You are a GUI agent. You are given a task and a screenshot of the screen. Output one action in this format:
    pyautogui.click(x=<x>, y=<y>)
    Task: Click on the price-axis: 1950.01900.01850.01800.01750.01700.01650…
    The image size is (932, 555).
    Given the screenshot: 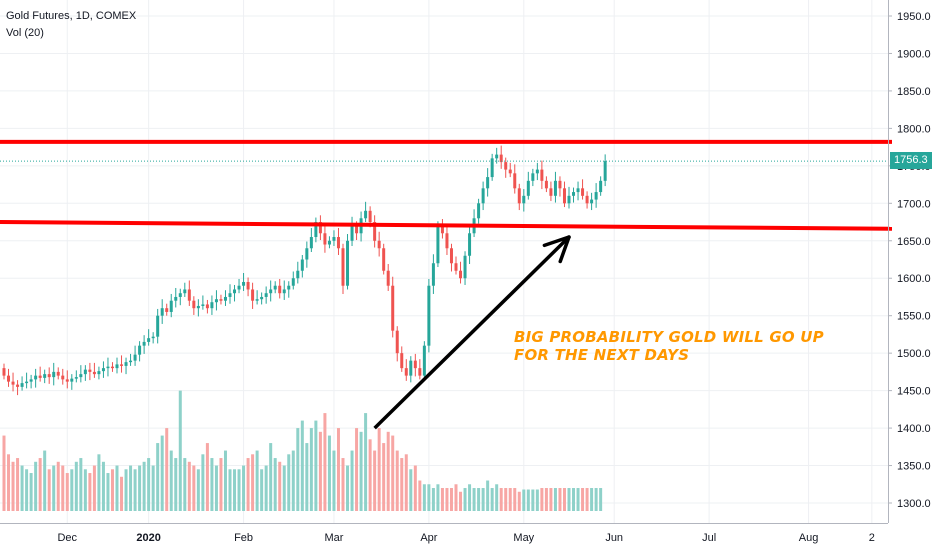 What is the action you would take?
    pyautogui.click(x=909, y=260)
    